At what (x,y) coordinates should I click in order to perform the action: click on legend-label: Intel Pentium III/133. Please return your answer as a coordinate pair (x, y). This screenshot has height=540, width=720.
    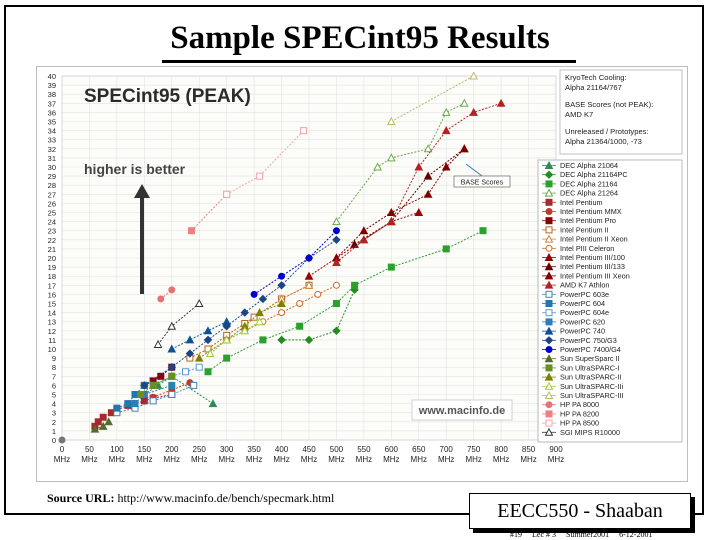
    Looking at the image, I should click on (592, 266).